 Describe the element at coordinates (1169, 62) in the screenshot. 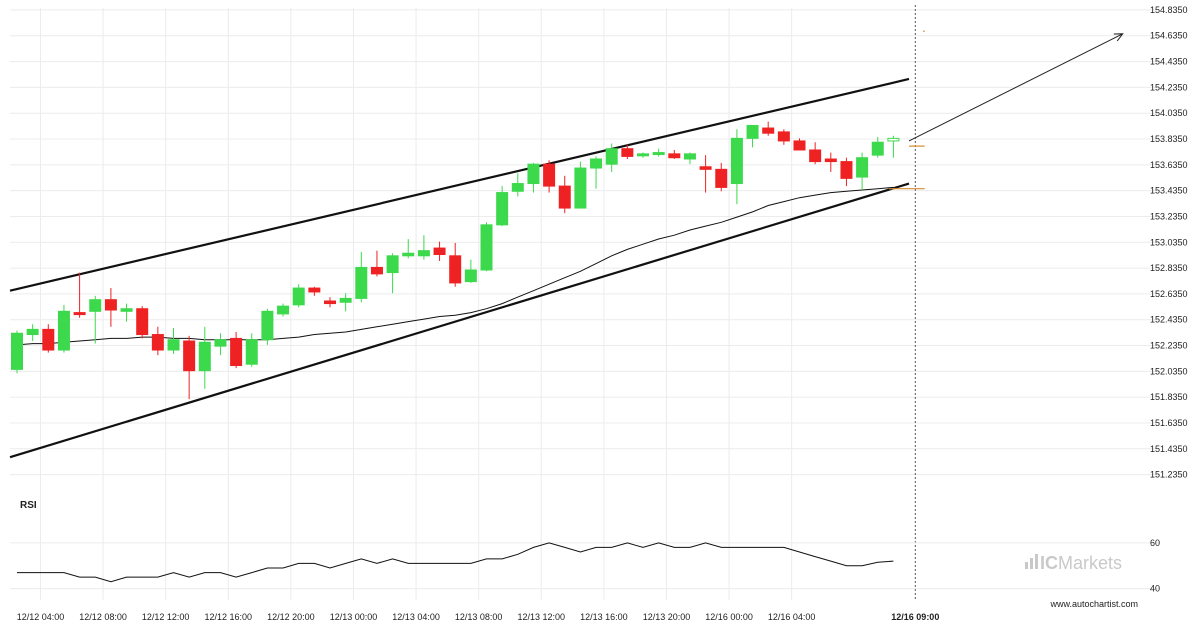

I see `price-tick-label: 154.4350` at that location.